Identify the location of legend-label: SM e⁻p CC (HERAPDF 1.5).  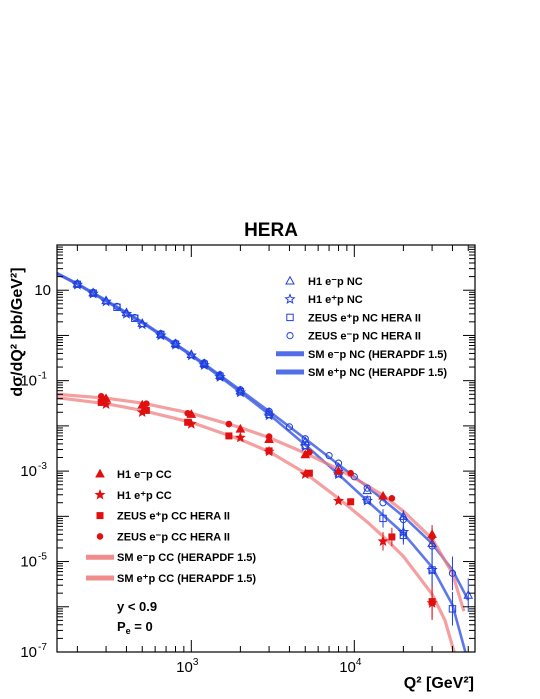
(186, 558).